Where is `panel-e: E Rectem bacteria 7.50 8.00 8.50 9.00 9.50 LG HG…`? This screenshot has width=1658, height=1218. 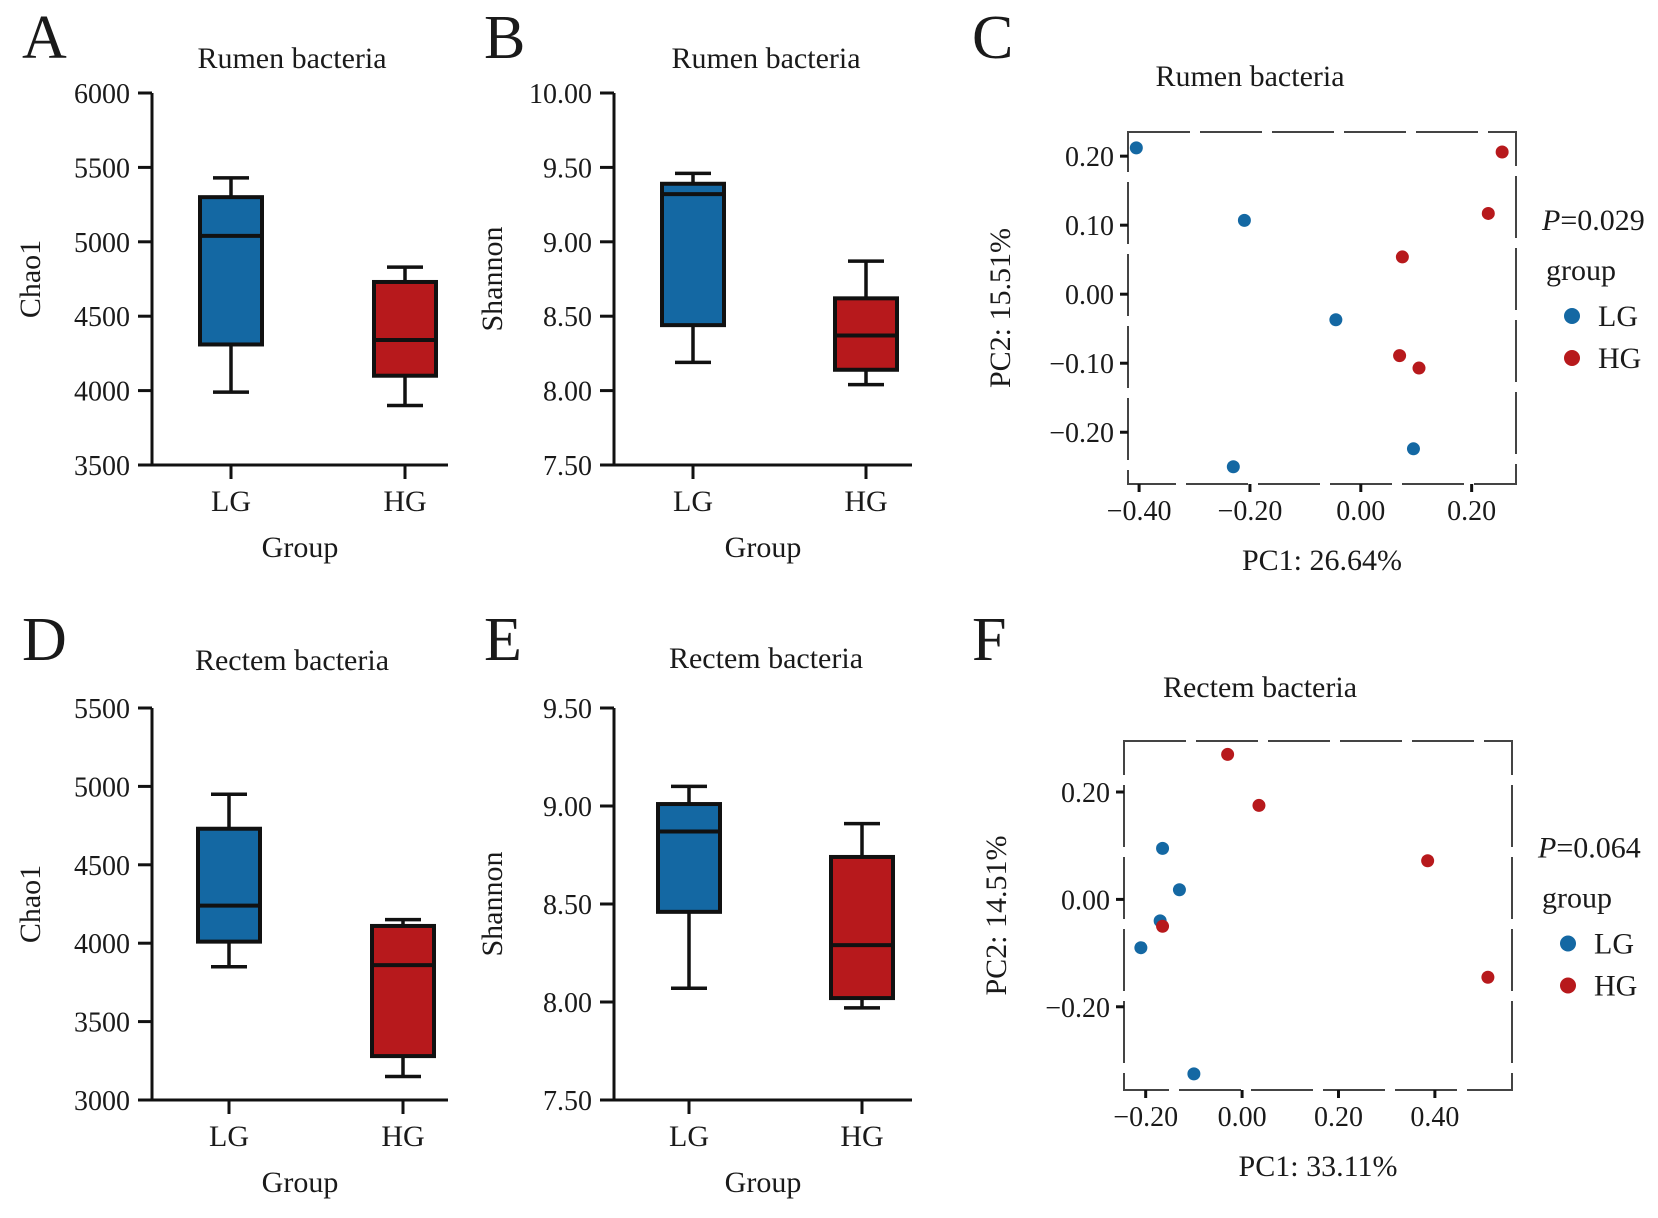
panel-e: E Rectem bacteria 7.50 8.00 8.50 9.00 9.50 LG HG… is located at coordinates (694, 902).